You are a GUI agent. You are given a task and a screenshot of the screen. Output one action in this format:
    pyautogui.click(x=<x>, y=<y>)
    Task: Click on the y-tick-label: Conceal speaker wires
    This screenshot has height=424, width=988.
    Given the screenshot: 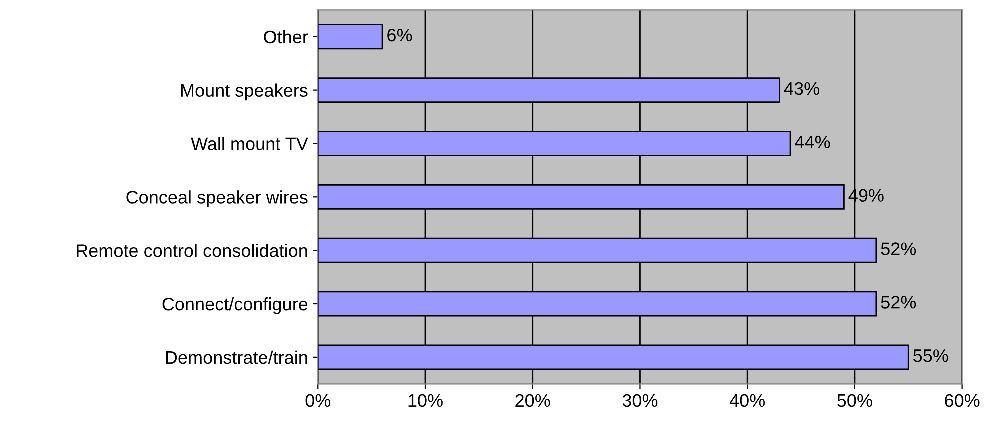 What is the action you would take?
    pyautogui.click(x=217, y=199)
    